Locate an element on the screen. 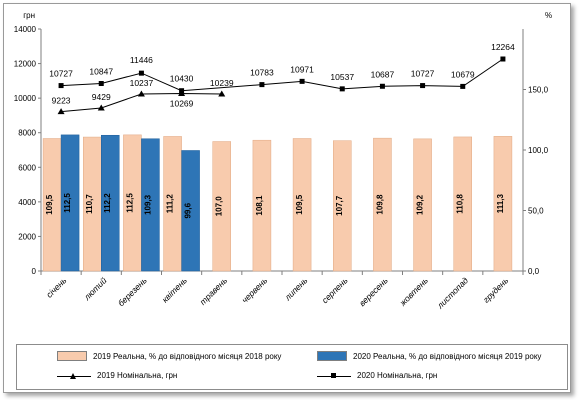  bar-2020-real-label: 99,6 is located at coordinates (188, 210).